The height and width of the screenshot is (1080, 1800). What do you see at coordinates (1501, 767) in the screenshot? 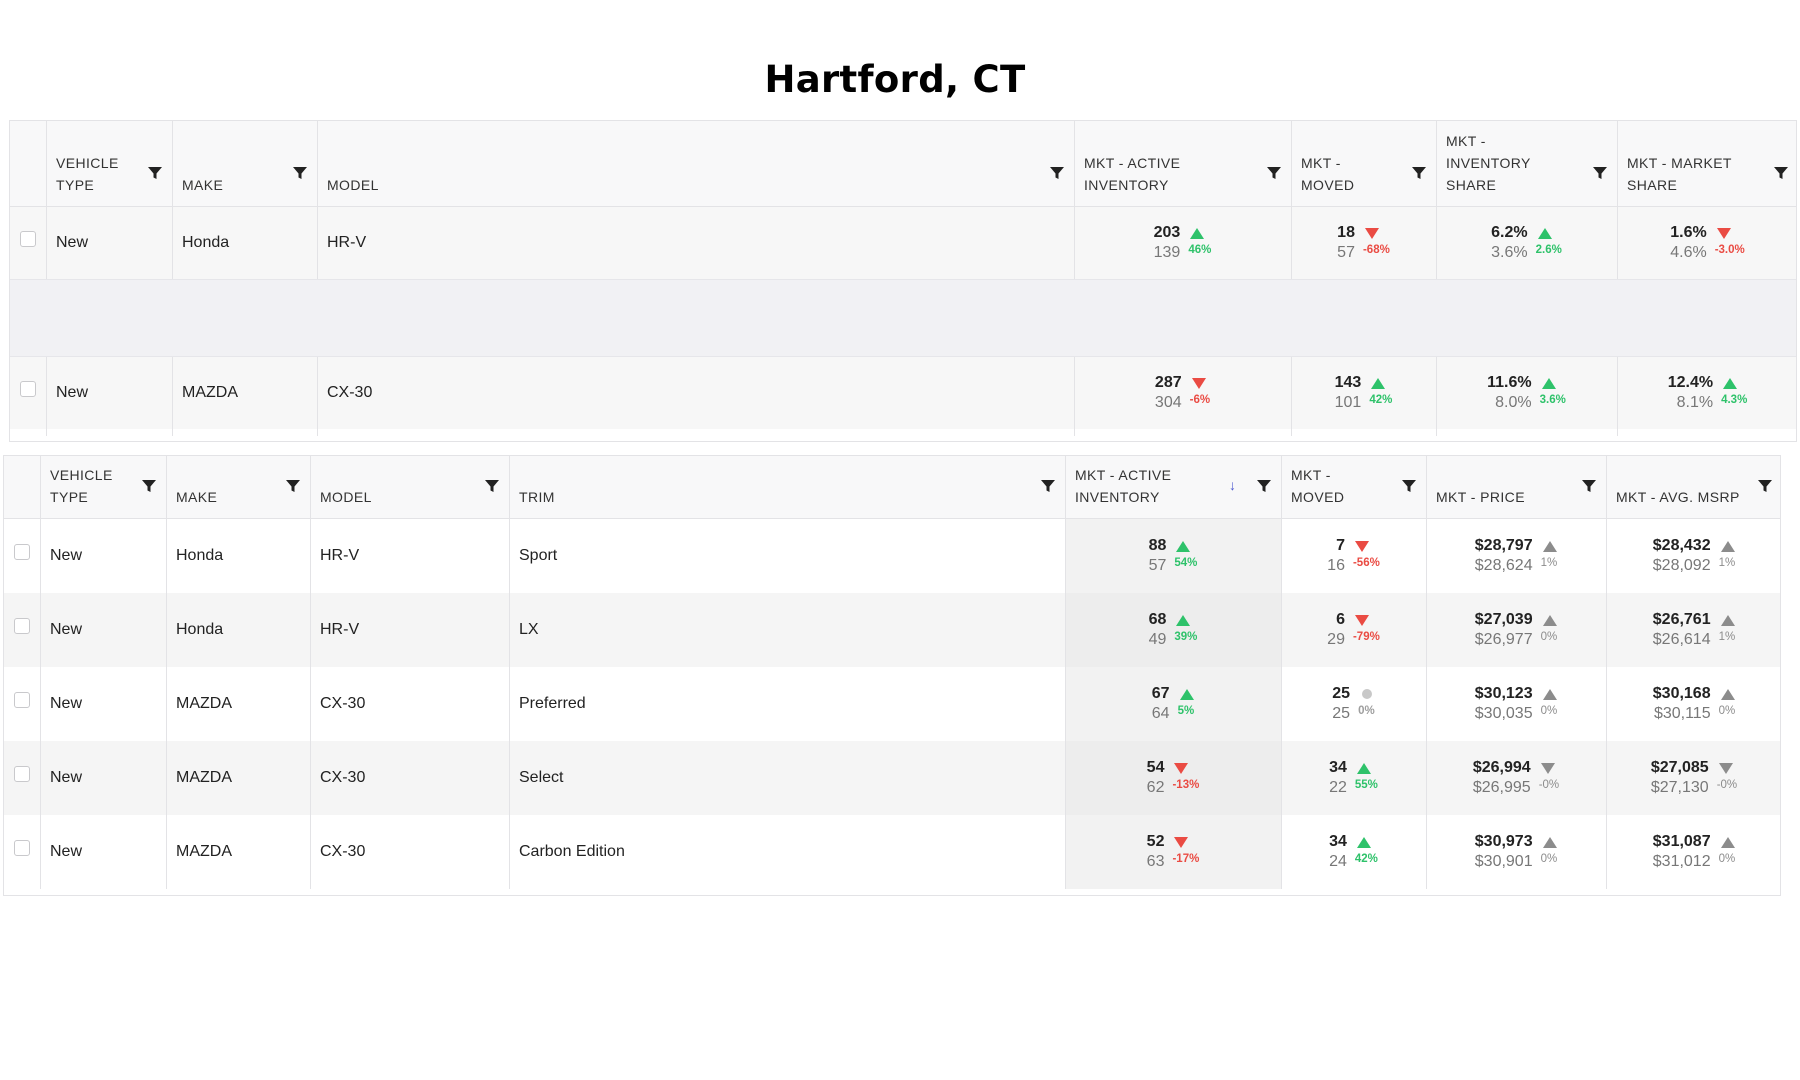
I see `metric-current: $26,994` at bounding box center [1501, 767].